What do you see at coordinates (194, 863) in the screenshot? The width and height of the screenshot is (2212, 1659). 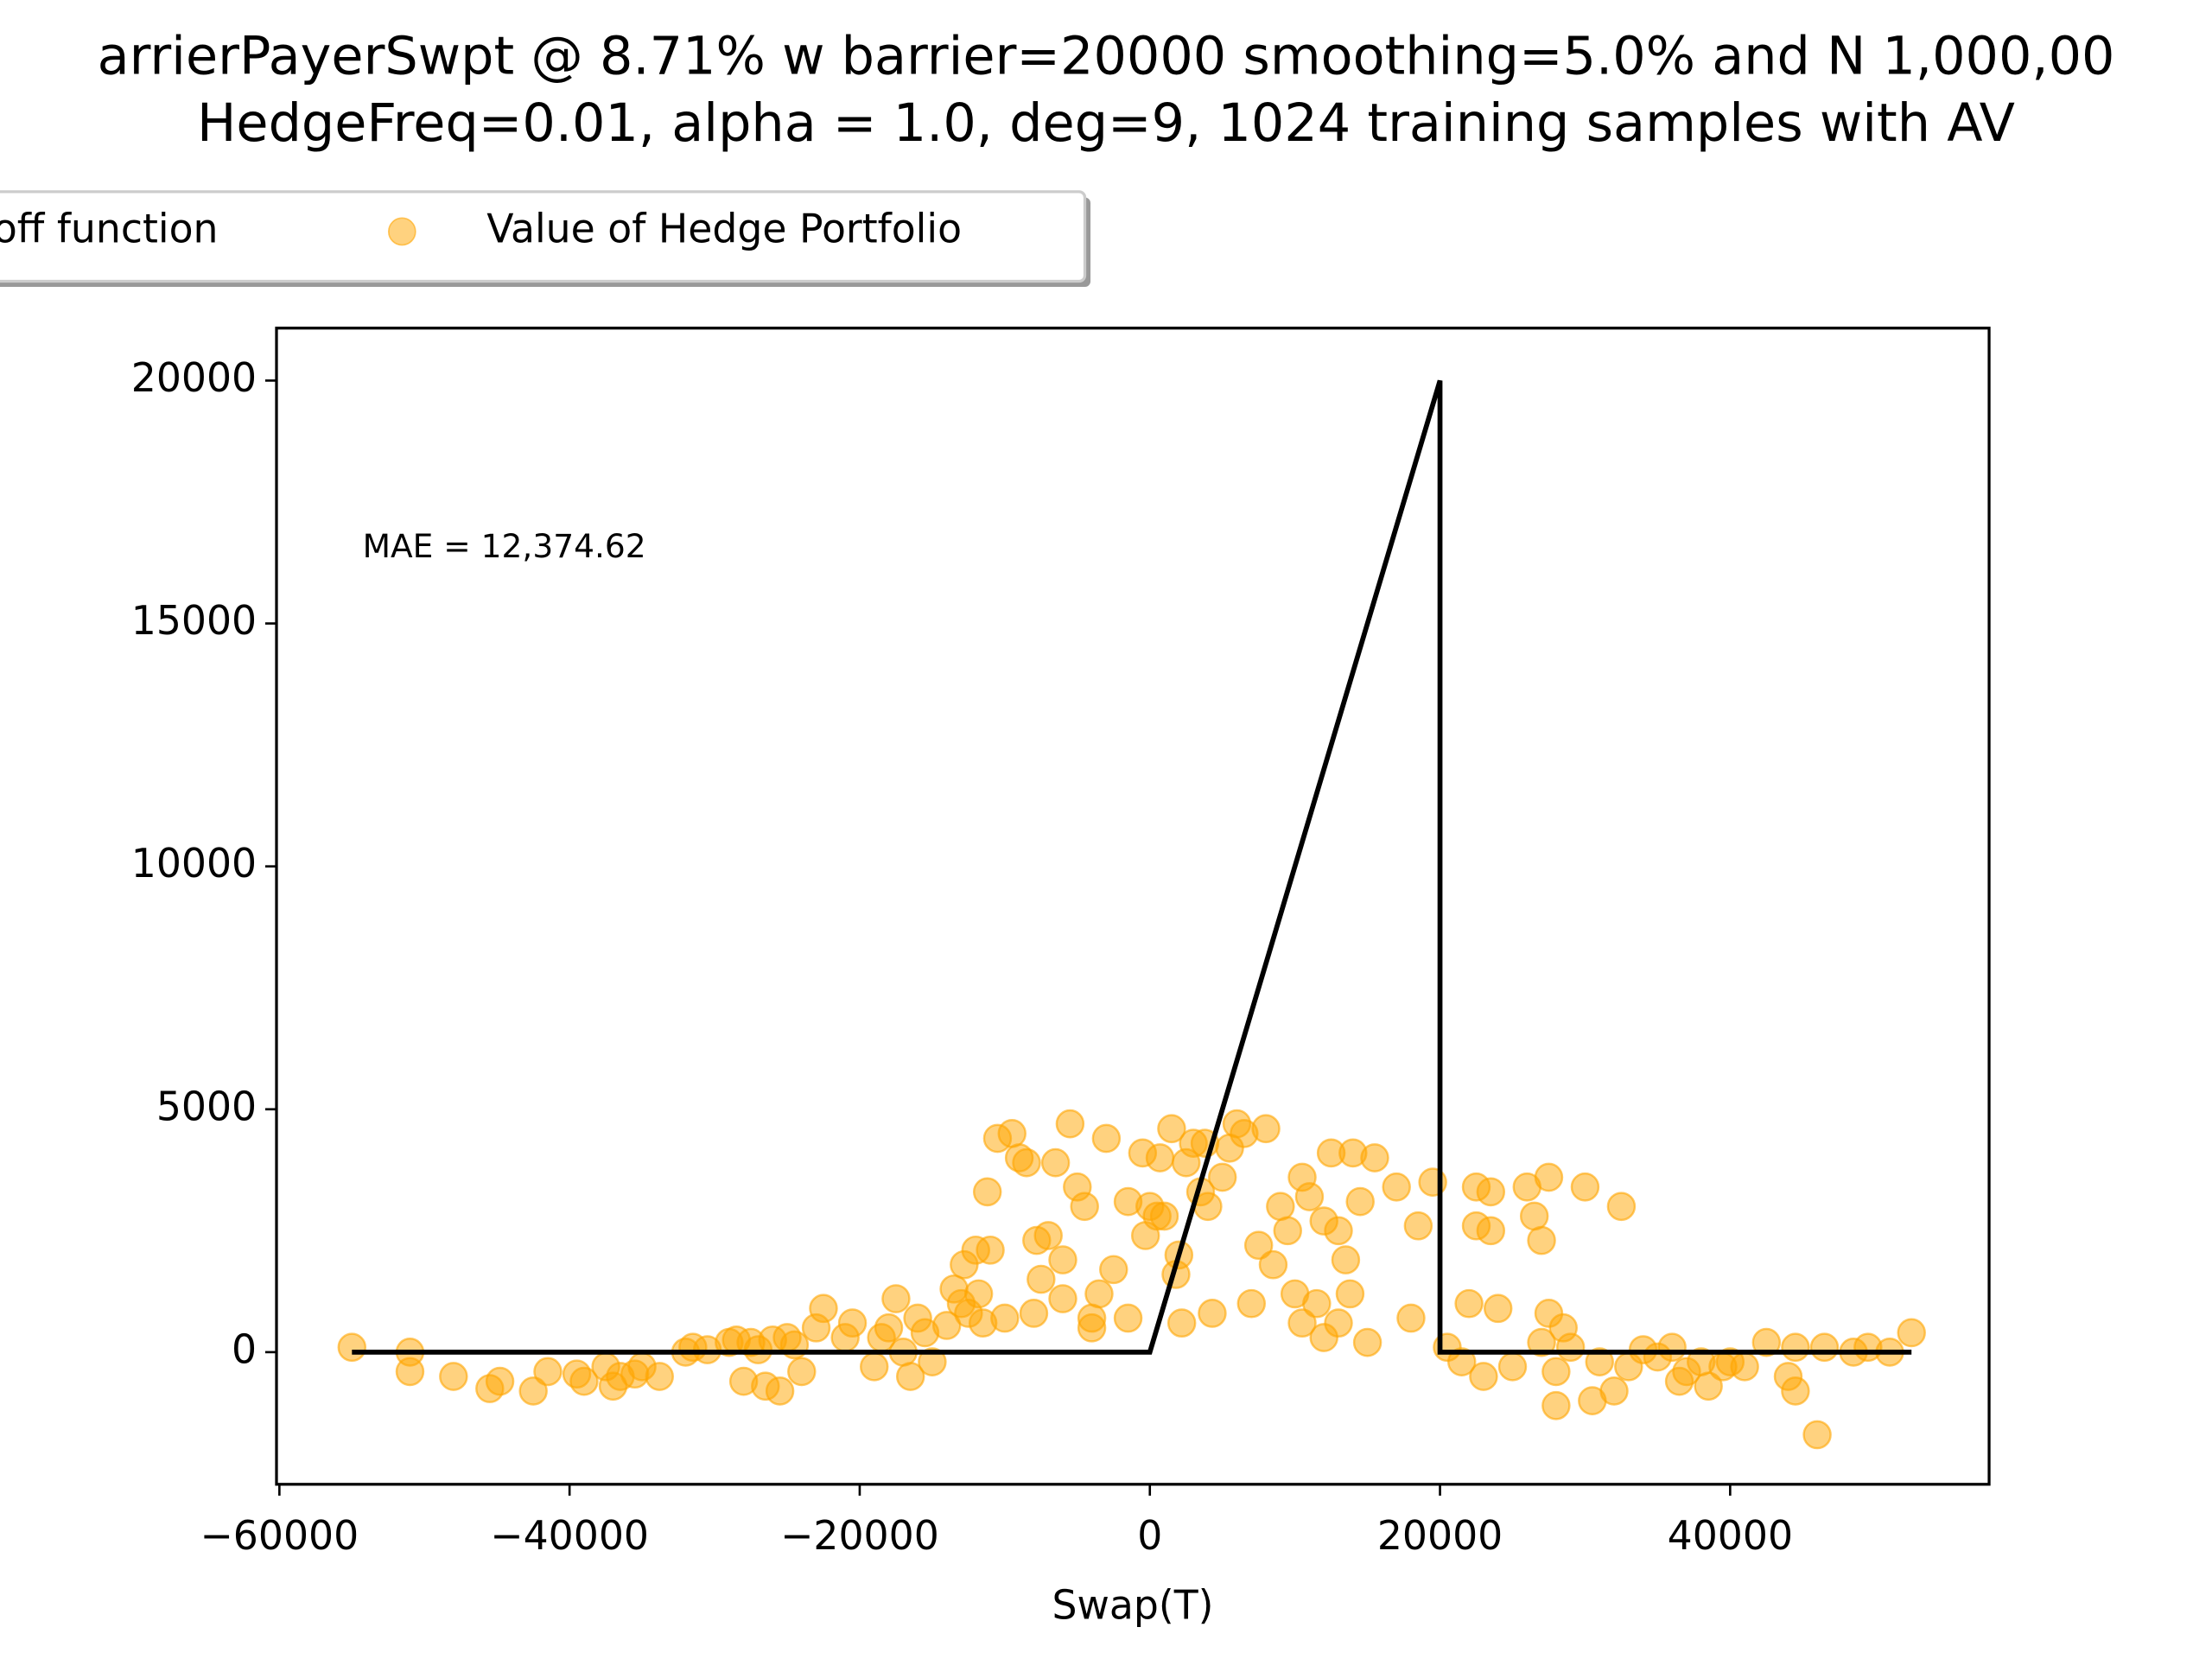 I see `y-tick-label: 10000` at bounding box center [194, 863].